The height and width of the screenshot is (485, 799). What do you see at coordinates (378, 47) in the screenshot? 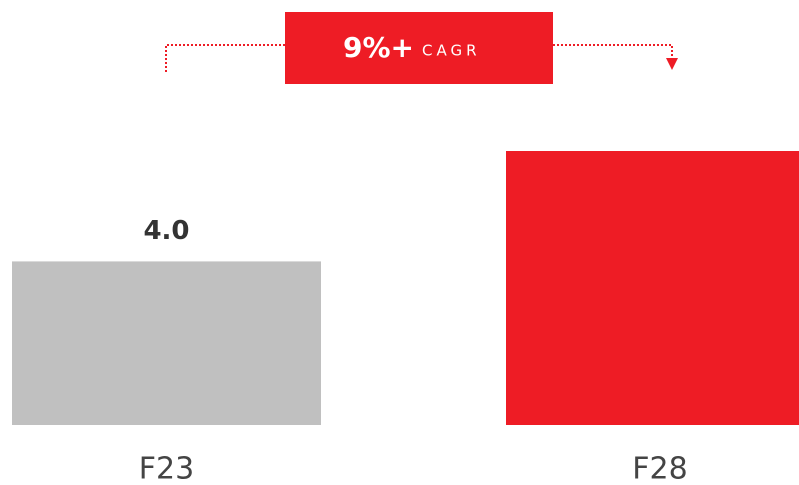
I see `cagr-value: 9%+` at bounding box center [378, 47].